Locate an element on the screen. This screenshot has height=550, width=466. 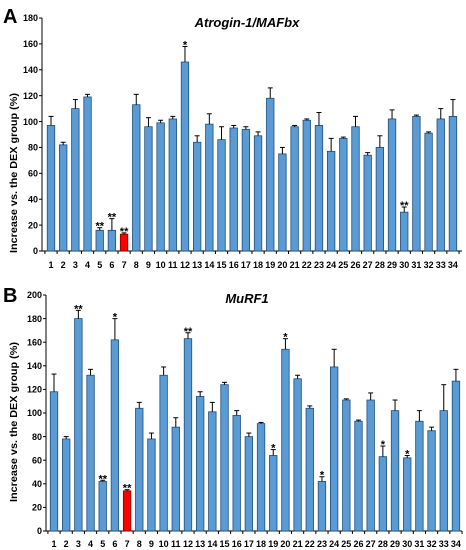
chart-title: Atrogin-1/MAFbx is located at coordinates (247, 22).